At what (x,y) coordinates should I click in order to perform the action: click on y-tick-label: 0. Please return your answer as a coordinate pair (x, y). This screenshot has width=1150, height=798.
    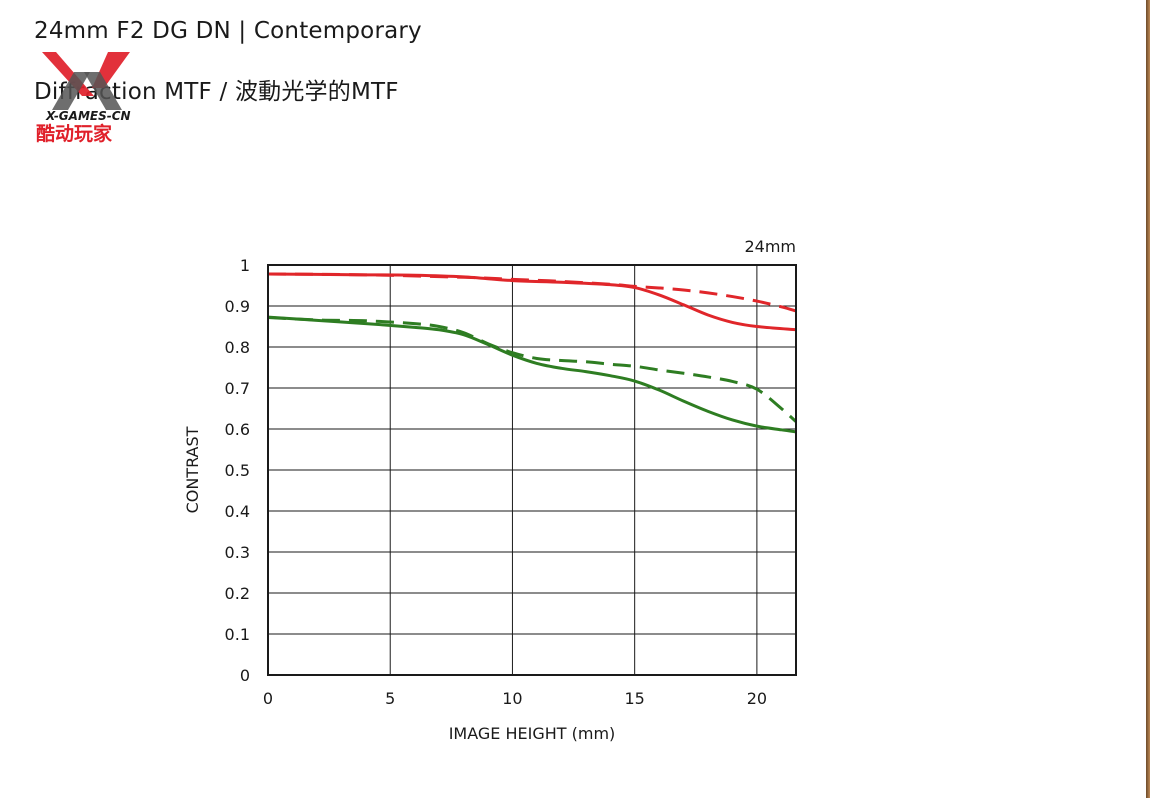
    Looking at the image, I should click on (245, 675).